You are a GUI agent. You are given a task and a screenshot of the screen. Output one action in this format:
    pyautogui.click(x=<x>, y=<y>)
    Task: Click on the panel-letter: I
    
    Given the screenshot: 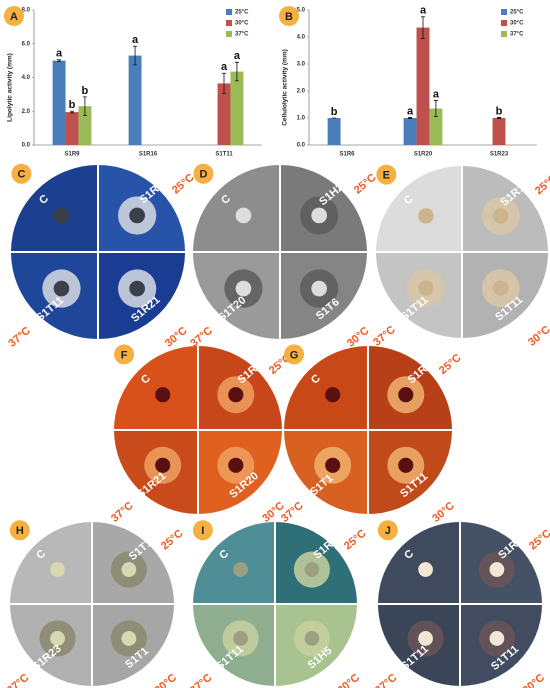 What is the action you would take?
    pyautogui.click(x=202, y=531)
    